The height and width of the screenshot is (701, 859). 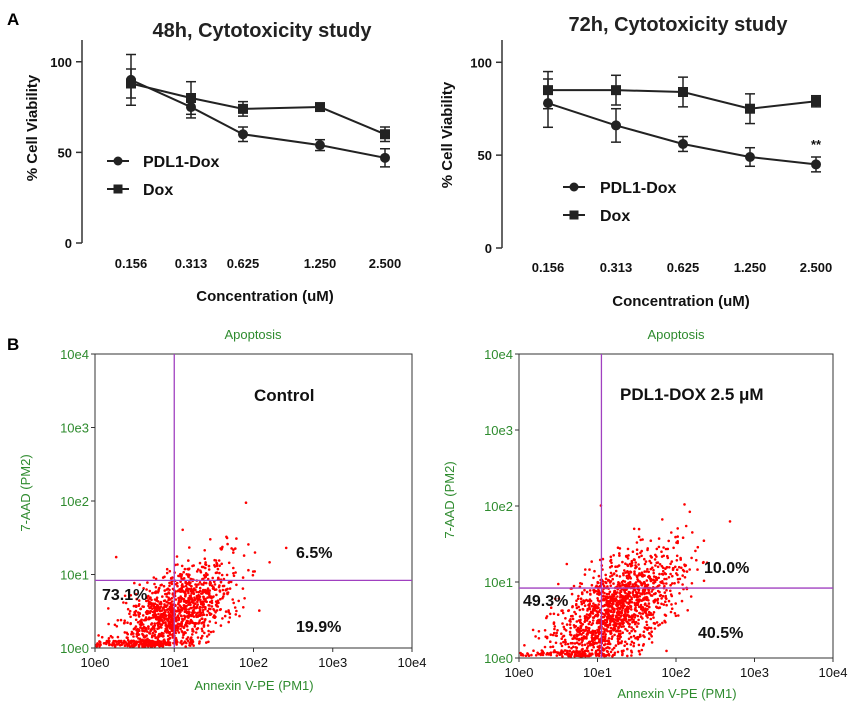 I want to click on legend: PDL1-Dox Dox, so click(x=620, y=202).